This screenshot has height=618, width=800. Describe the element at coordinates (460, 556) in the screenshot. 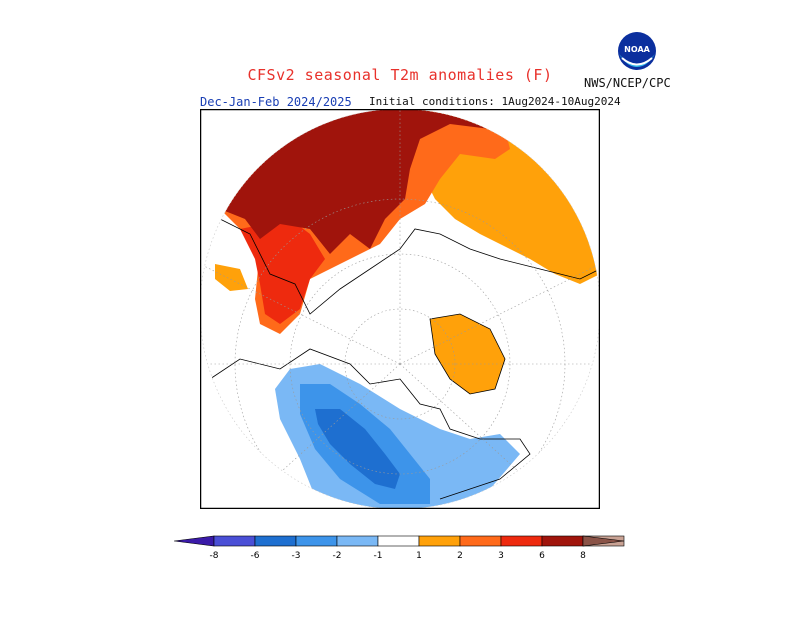

I see `colorbar-tick-label: 2` at that location.